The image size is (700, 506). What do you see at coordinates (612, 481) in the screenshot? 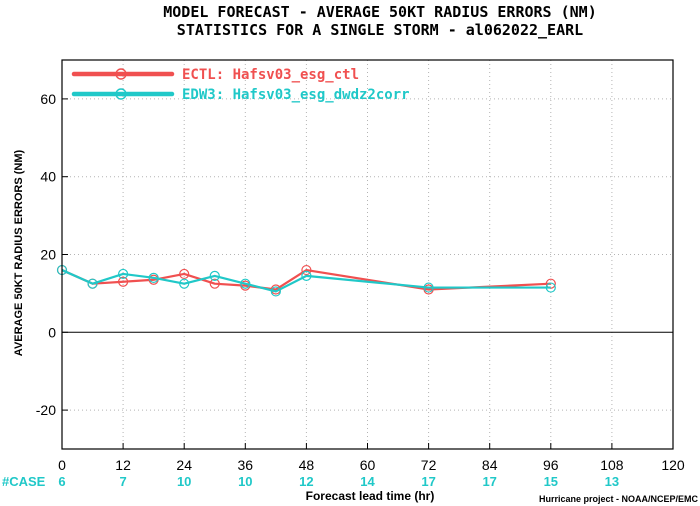
I see `case-count: 13` at bounding box center [612, 481].